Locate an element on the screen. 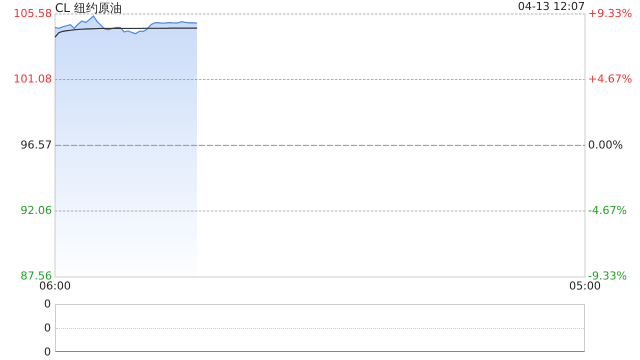  y-tick-label: 101.08 is located at coordinates (33, 79).